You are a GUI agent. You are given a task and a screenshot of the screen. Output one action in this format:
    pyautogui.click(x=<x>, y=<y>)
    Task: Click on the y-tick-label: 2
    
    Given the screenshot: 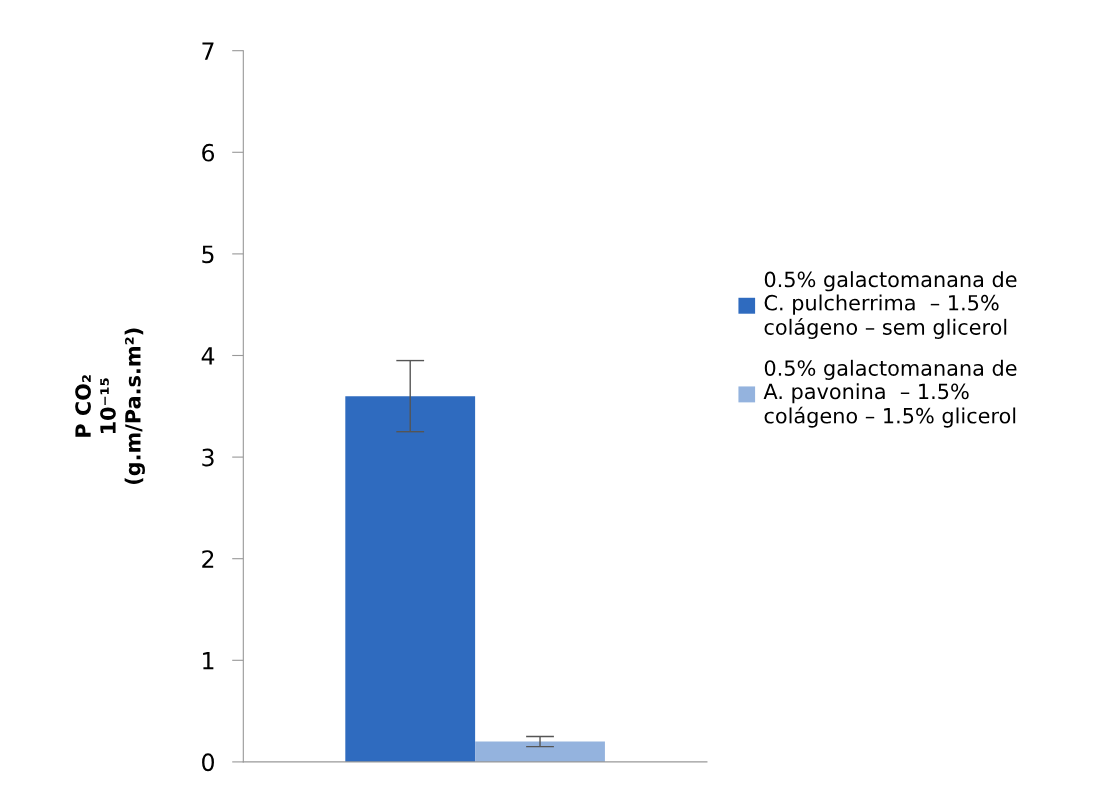 What is the action you would take?
    pyautogui.click(x=208, y=559)
    